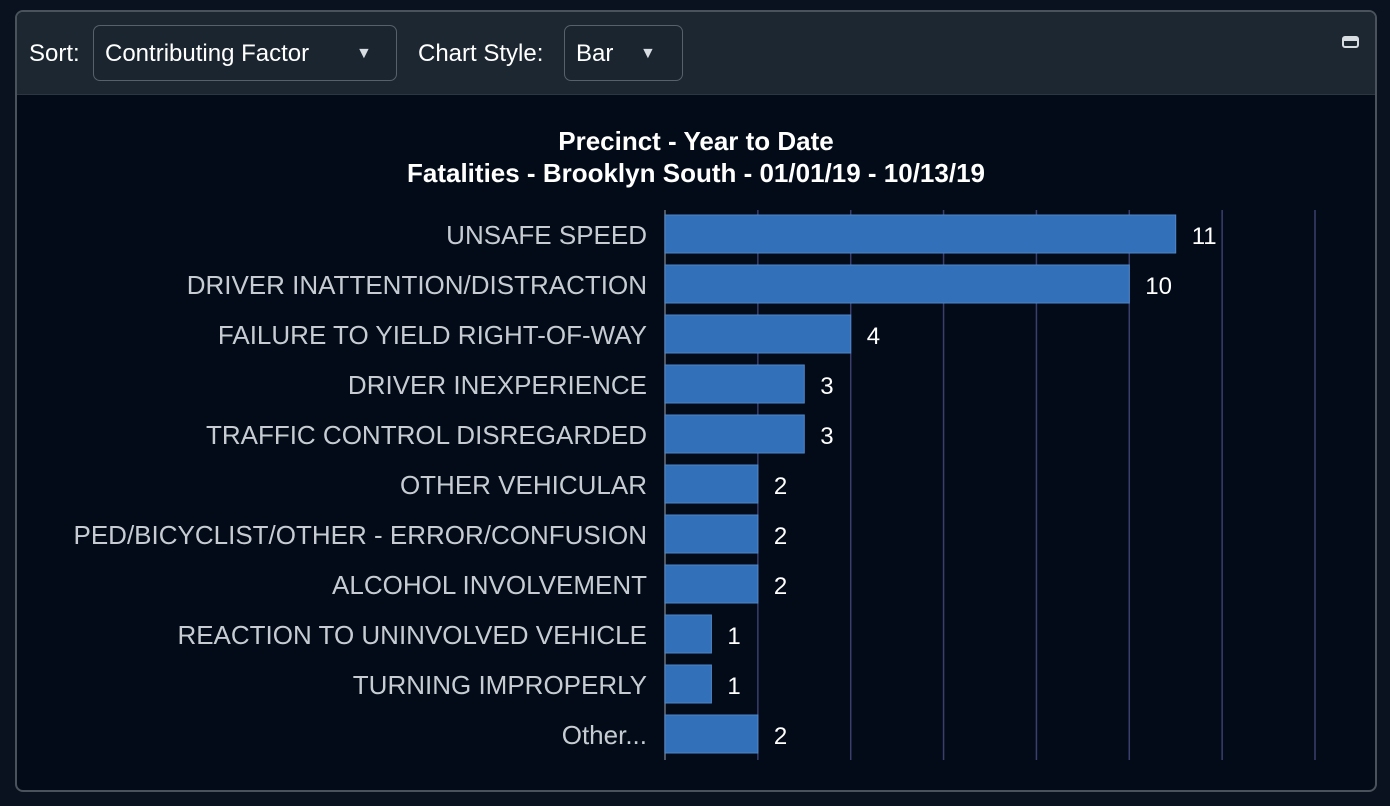 This screenshot has width=1390, height=806. What do you see at coordinates (54, 53) in the screenshot?
I see `sort-label: Sort:` at bounding box center [54, 53].